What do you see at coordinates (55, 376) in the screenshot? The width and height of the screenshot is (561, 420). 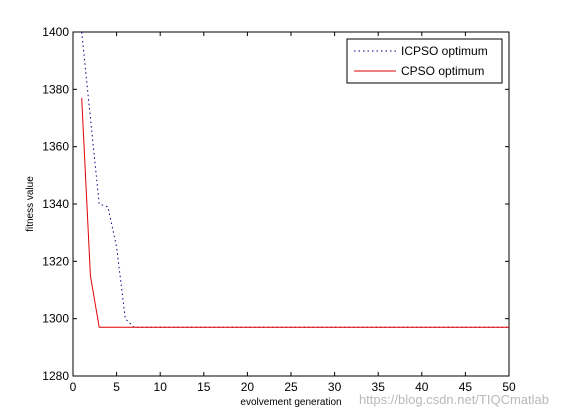 I see `y-tick-label: 1280` at bounding box center [55, 376].